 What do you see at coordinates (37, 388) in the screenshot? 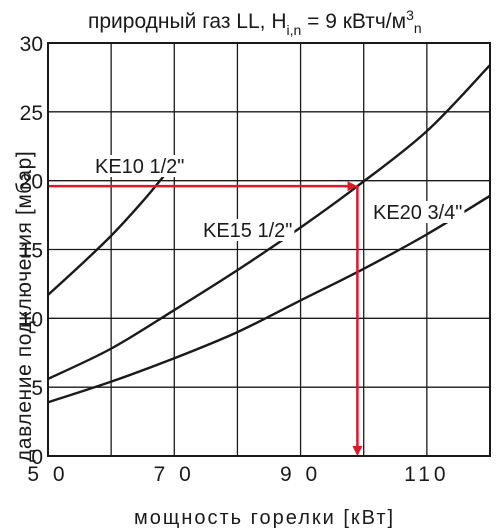
I see `y-tick-label: 5` at bounding box center [37, 388].